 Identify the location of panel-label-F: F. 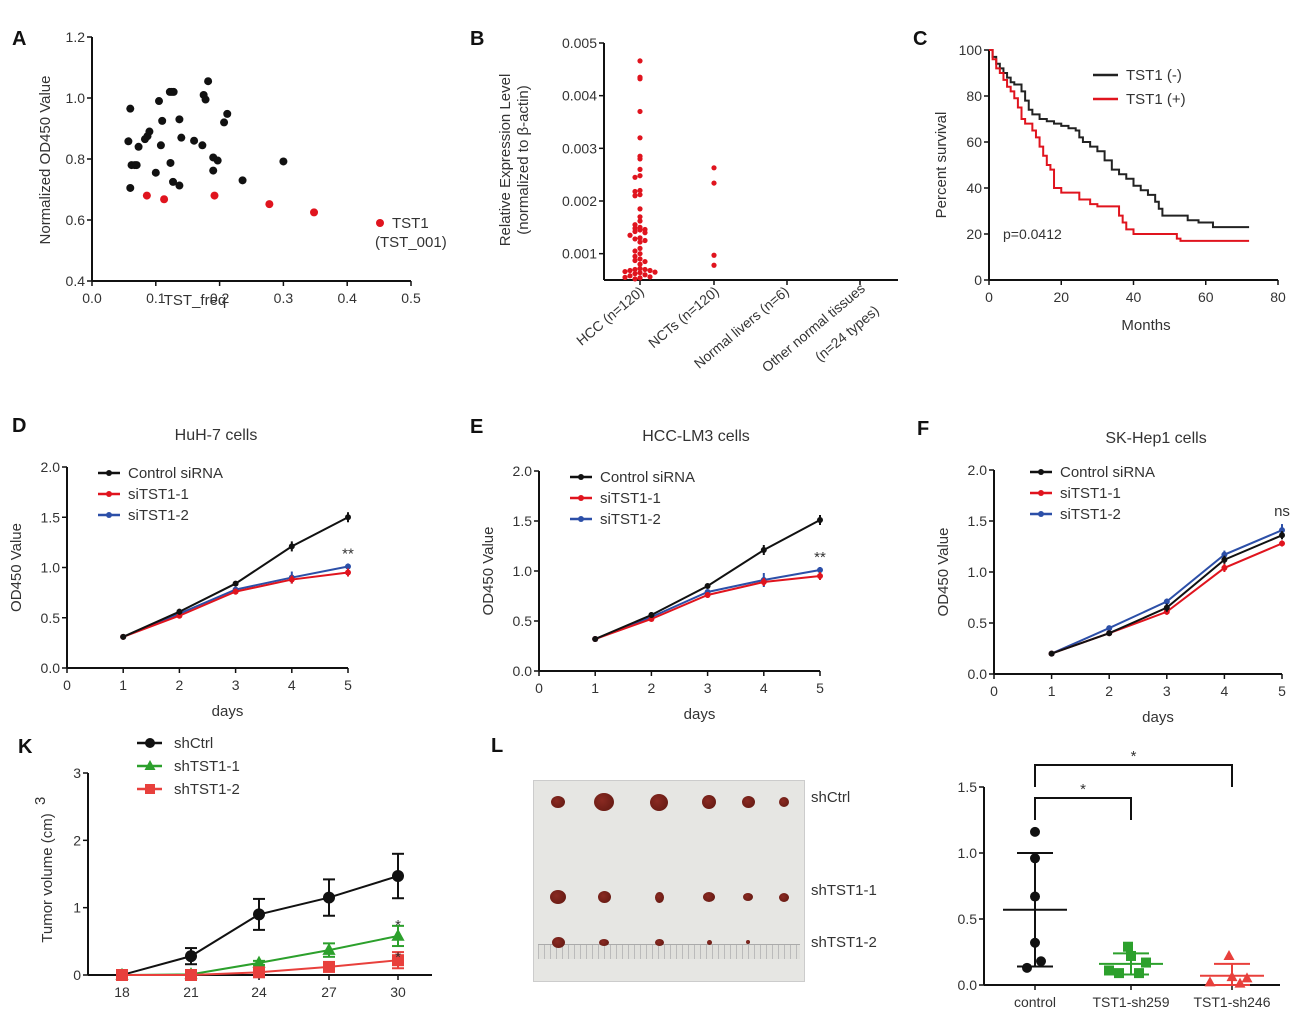
(923, 429).